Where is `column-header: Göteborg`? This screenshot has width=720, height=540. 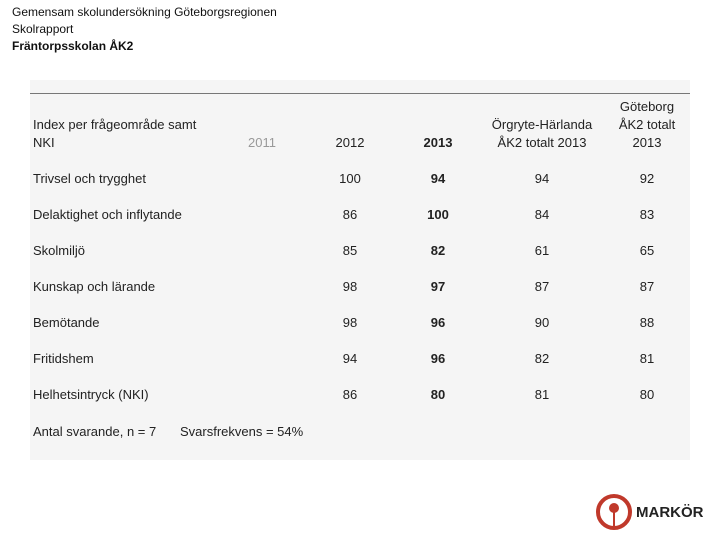 column-header: Göteborg is located at coordinates (647, 106).